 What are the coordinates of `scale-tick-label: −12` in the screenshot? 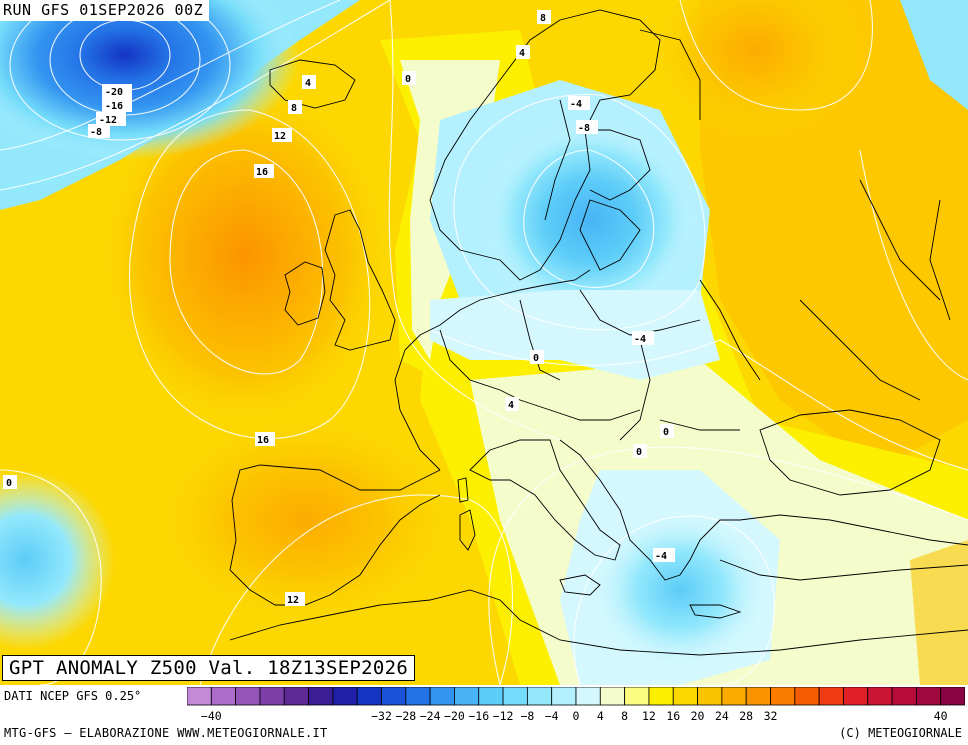 It's located at (503, 716).